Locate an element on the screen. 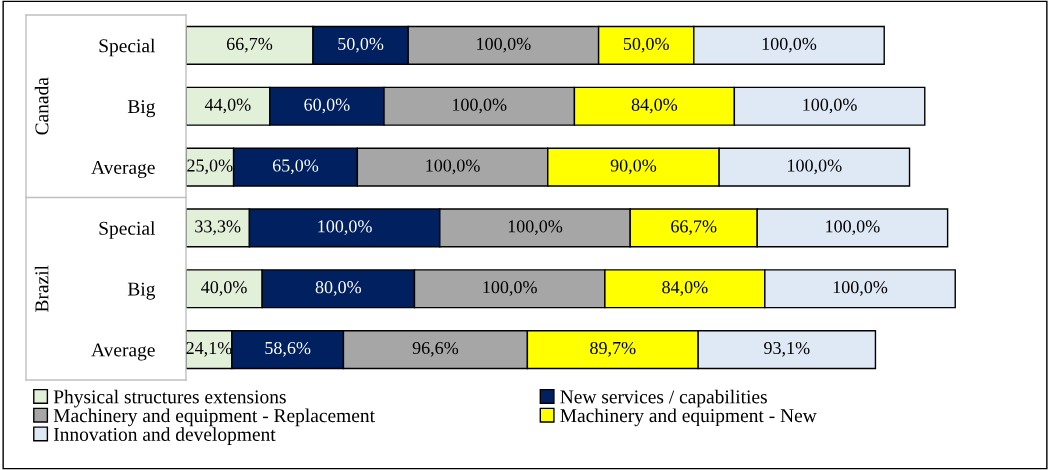  legend-label: Physical structures extensions is located at coordinates (169, 398).